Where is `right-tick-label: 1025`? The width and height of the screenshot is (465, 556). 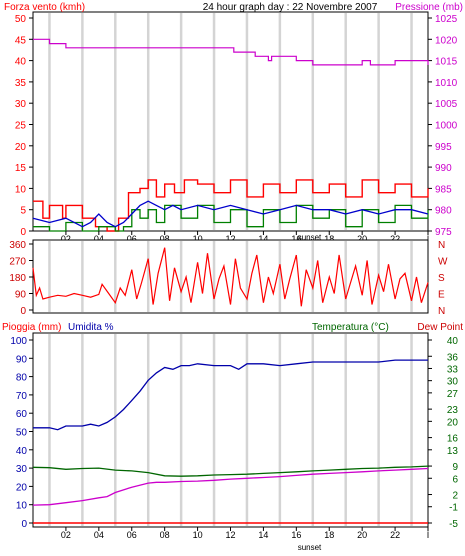
right-tick-label: 1025 is located at coordinates (446, 19).